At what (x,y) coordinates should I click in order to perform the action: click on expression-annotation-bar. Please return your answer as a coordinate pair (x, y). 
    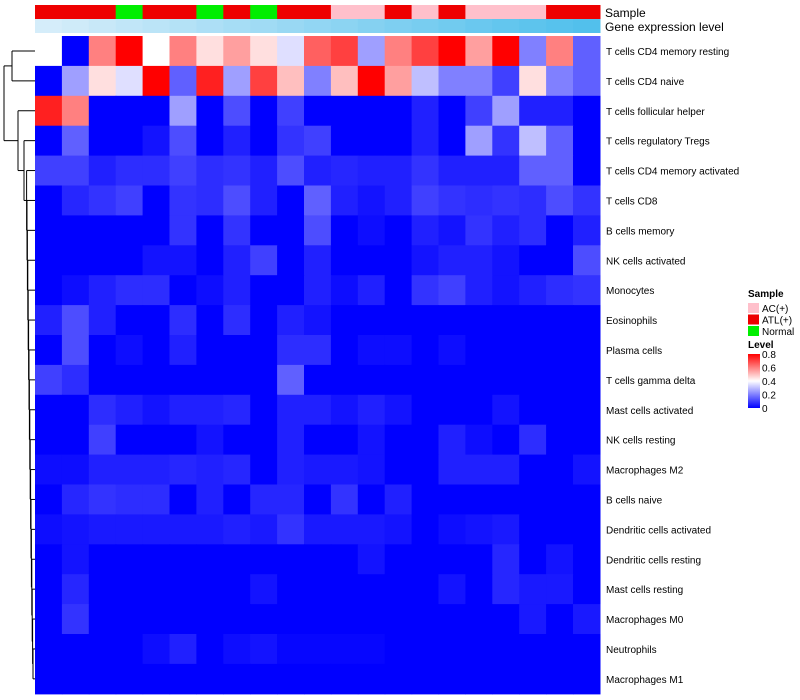
    Looking at the image, I should click on (318, 26).